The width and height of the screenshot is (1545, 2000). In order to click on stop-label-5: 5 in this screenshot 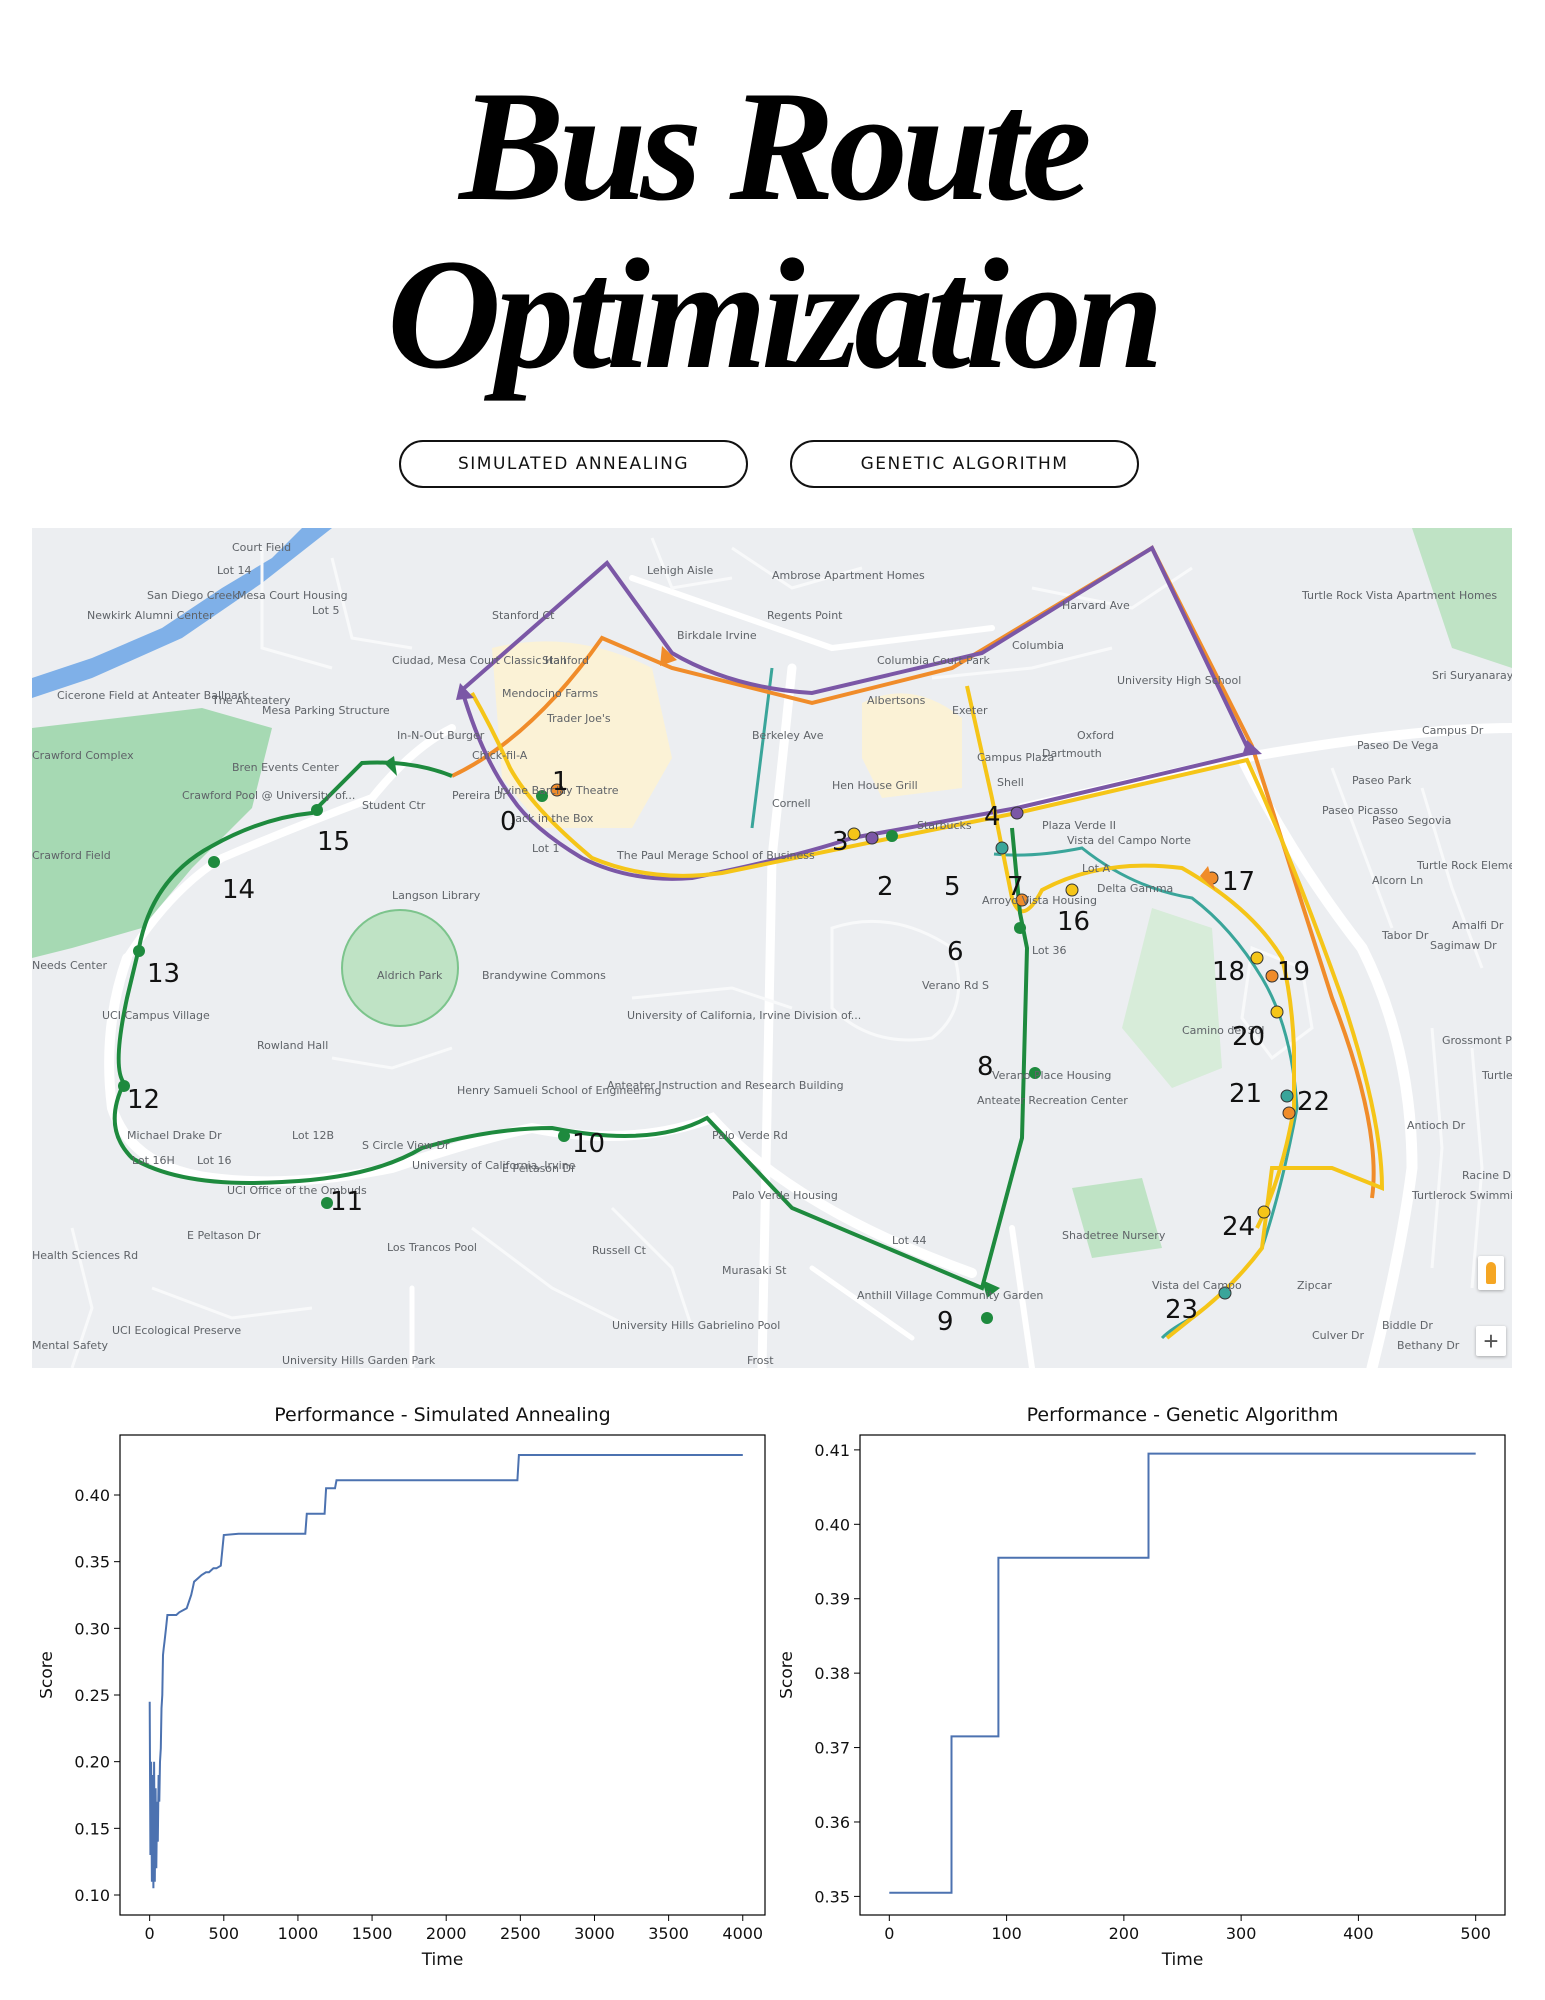, I will do `click(952, 887)`.